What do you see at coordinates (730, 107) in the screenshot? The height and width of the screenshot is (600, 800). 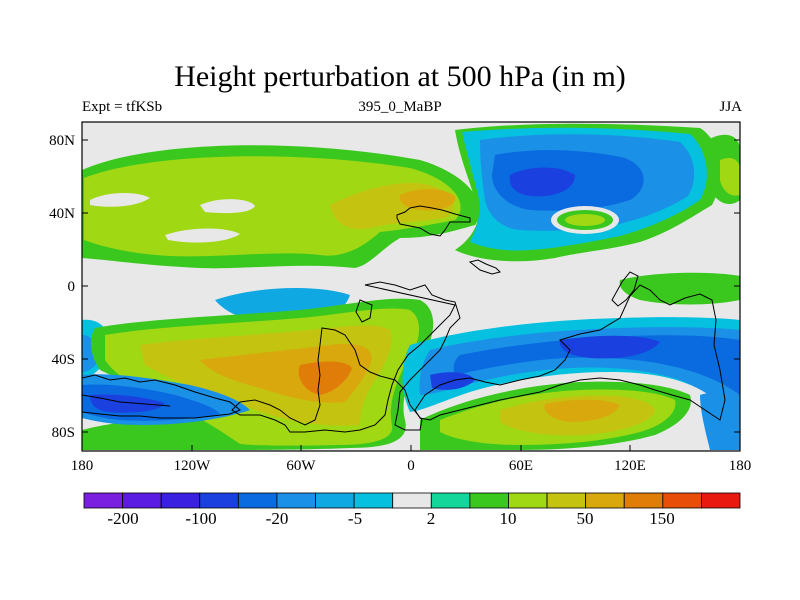 I see `season-label: JJA` at bounding box center [730, 107].